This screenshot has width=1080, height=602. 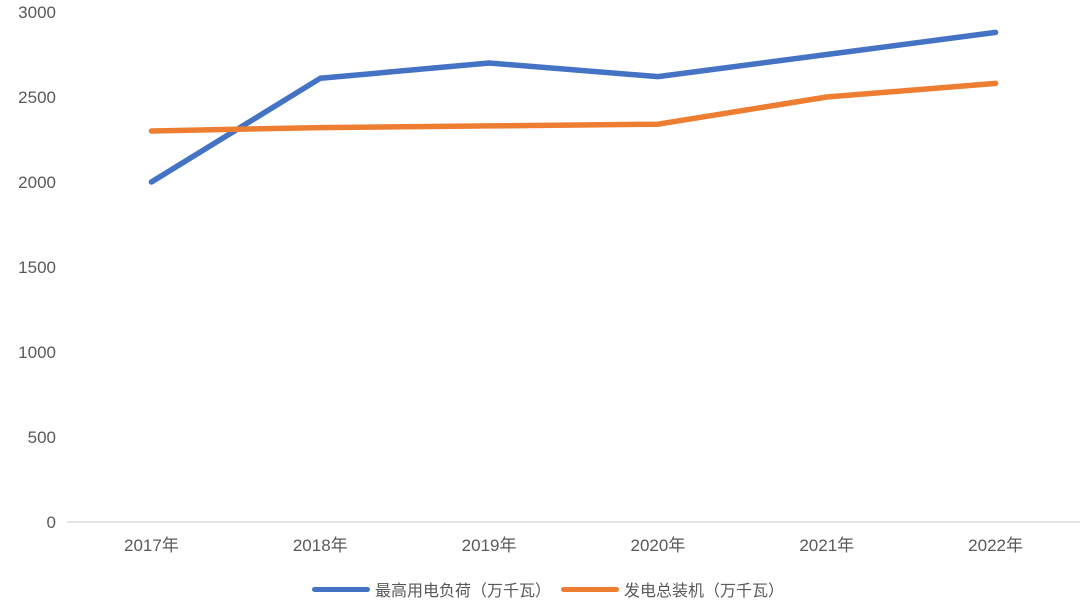 I want to click on x-axis: 2017年 2018年 2019年 2020年 2021年 2022年, so click(x=573, y=538).